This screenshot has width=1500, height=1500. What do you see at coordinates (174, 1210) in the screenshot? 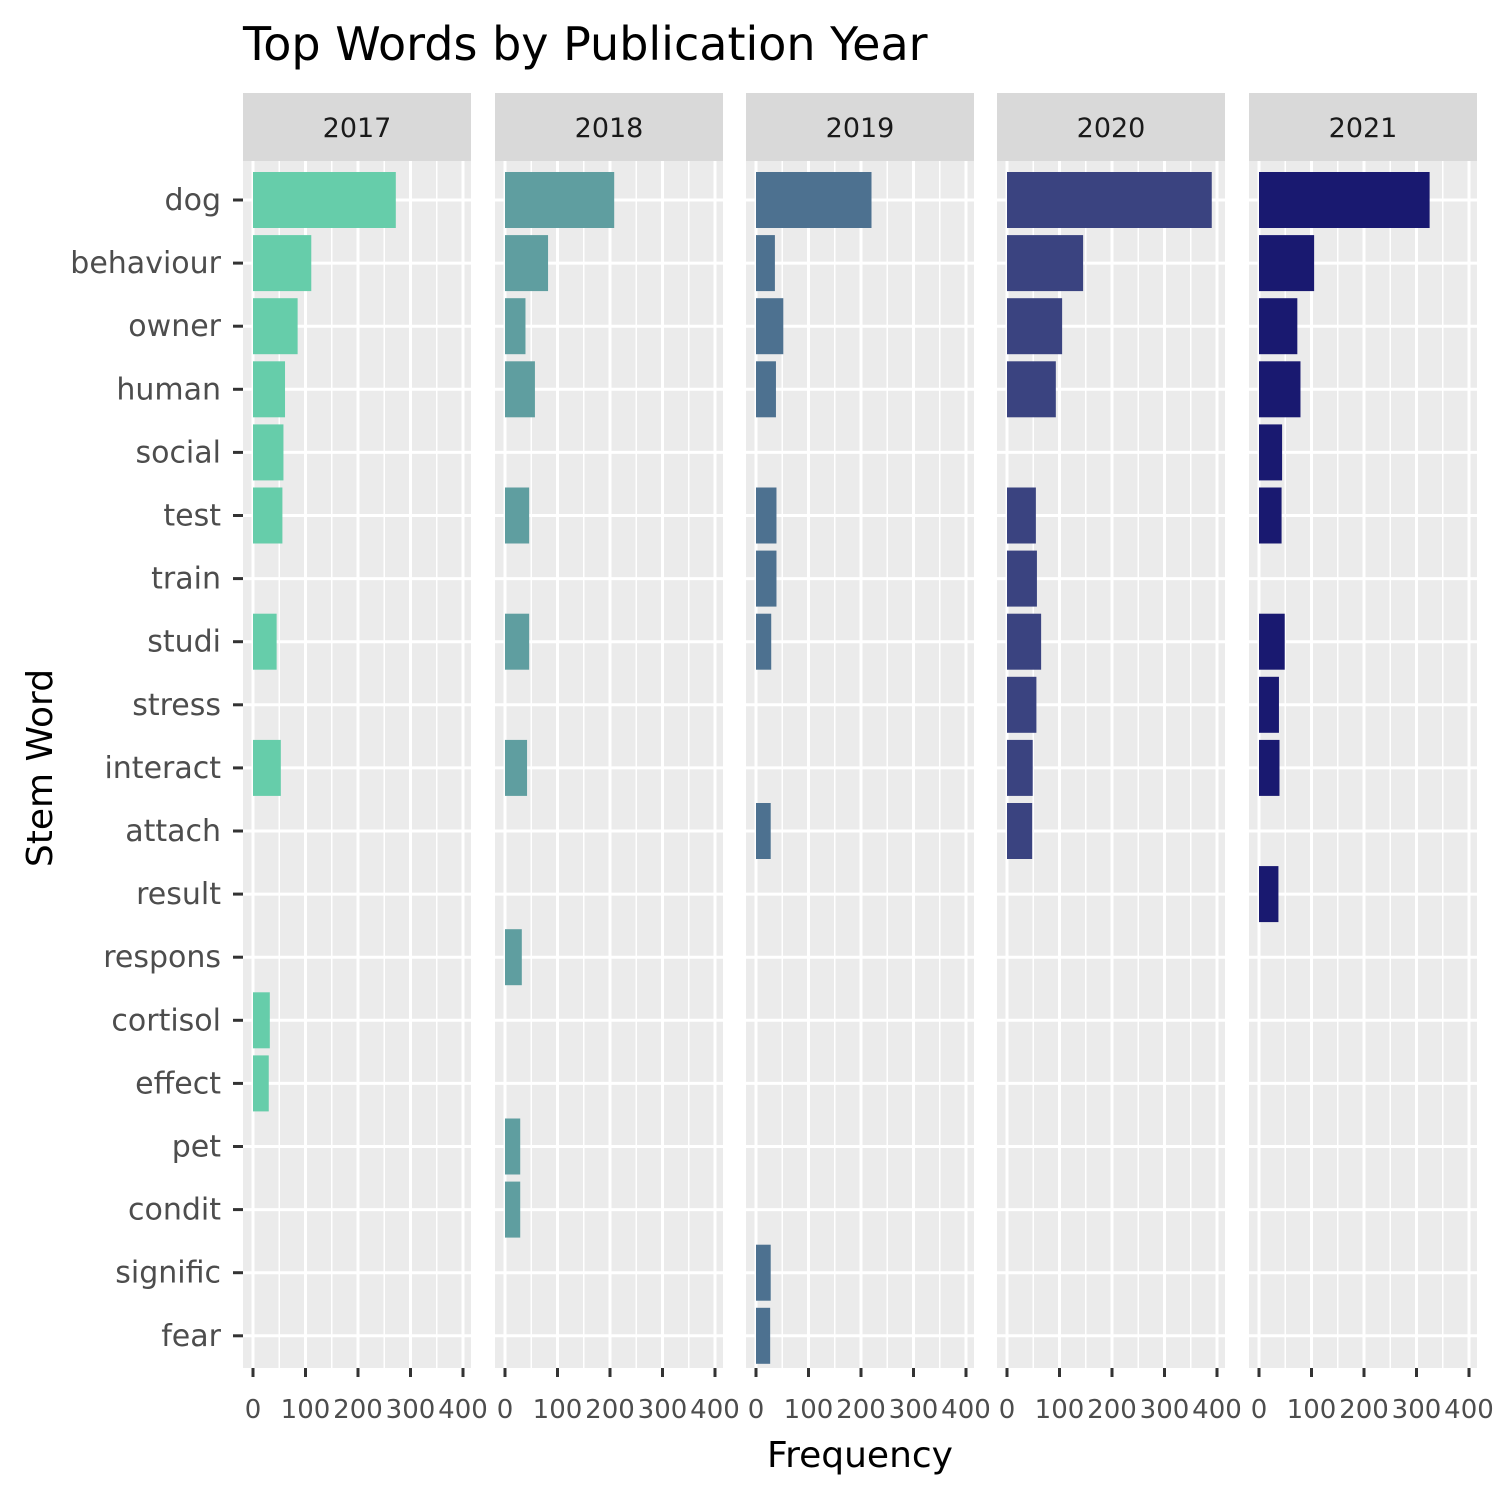
I see `y-tick-label-condit: condit` at bounding box center [174, 1210].